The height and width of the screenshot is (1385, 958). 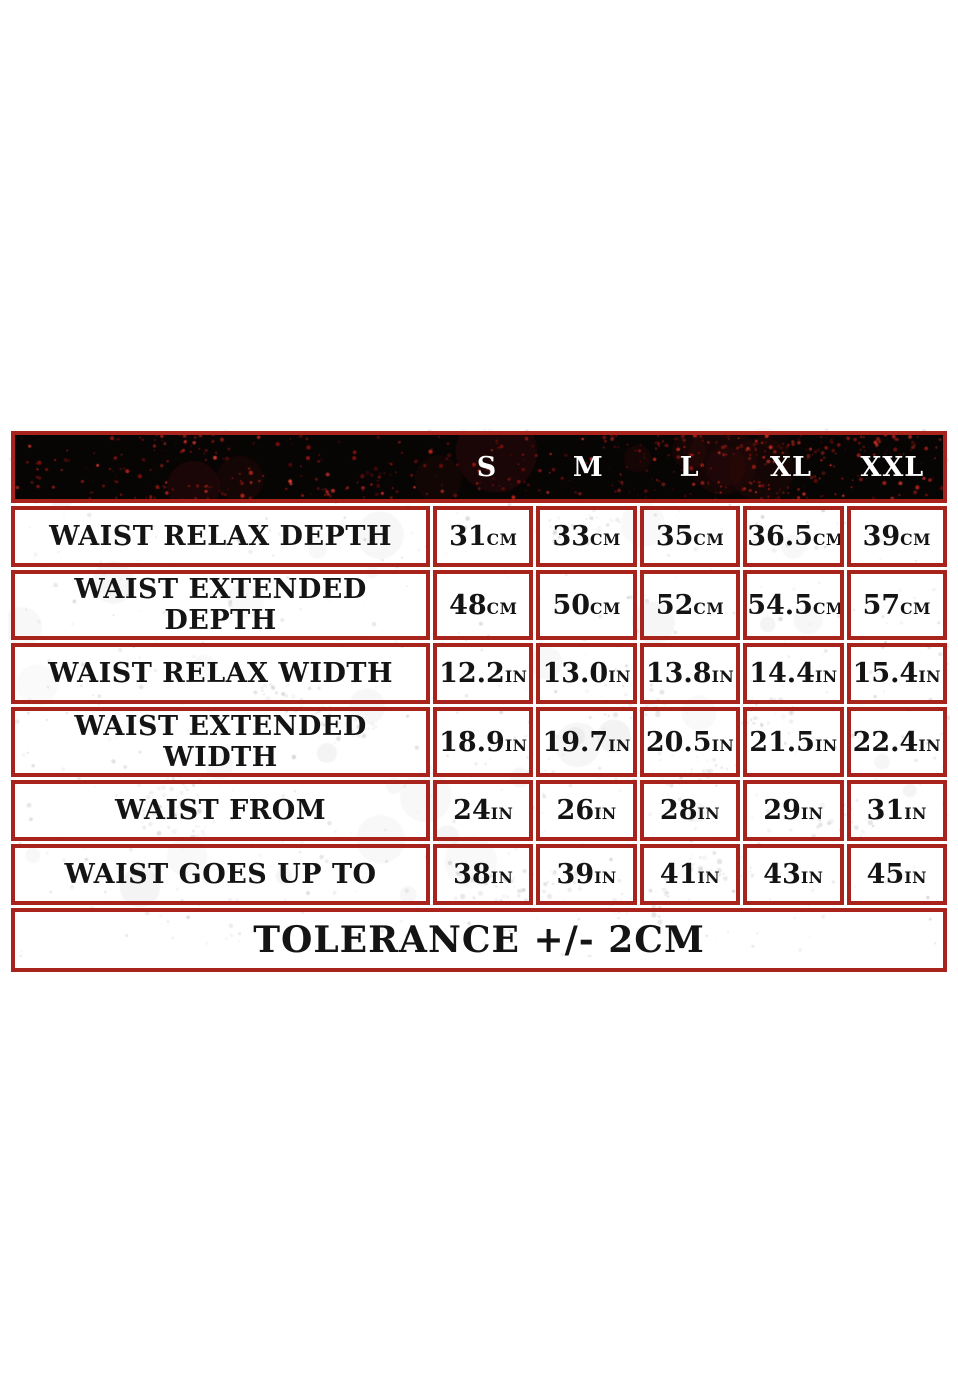 I want to click on row-label: WAIST GOES UP TO, so click(x=221, y=874).